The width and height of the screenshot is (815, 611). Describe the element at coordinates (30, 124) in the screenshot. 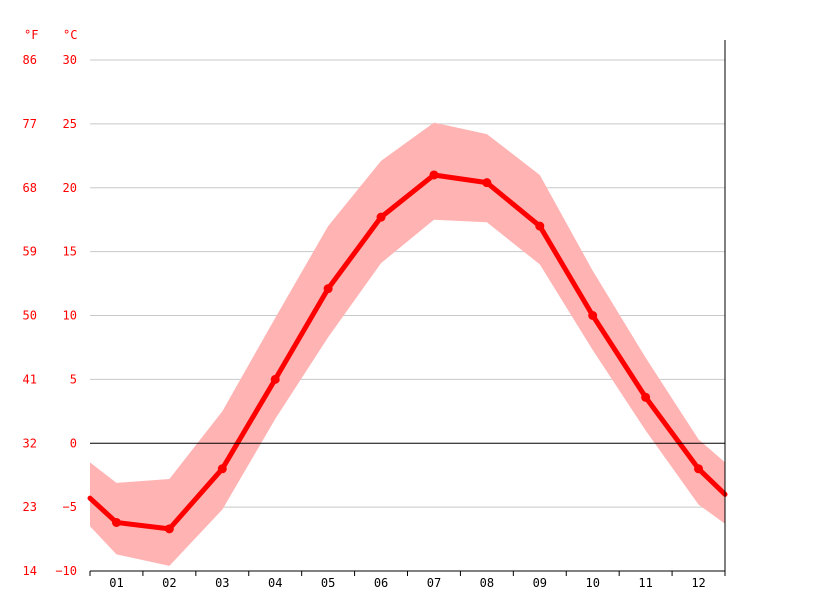

I see `y-tick-label-fahrenheit: 77` at that location.